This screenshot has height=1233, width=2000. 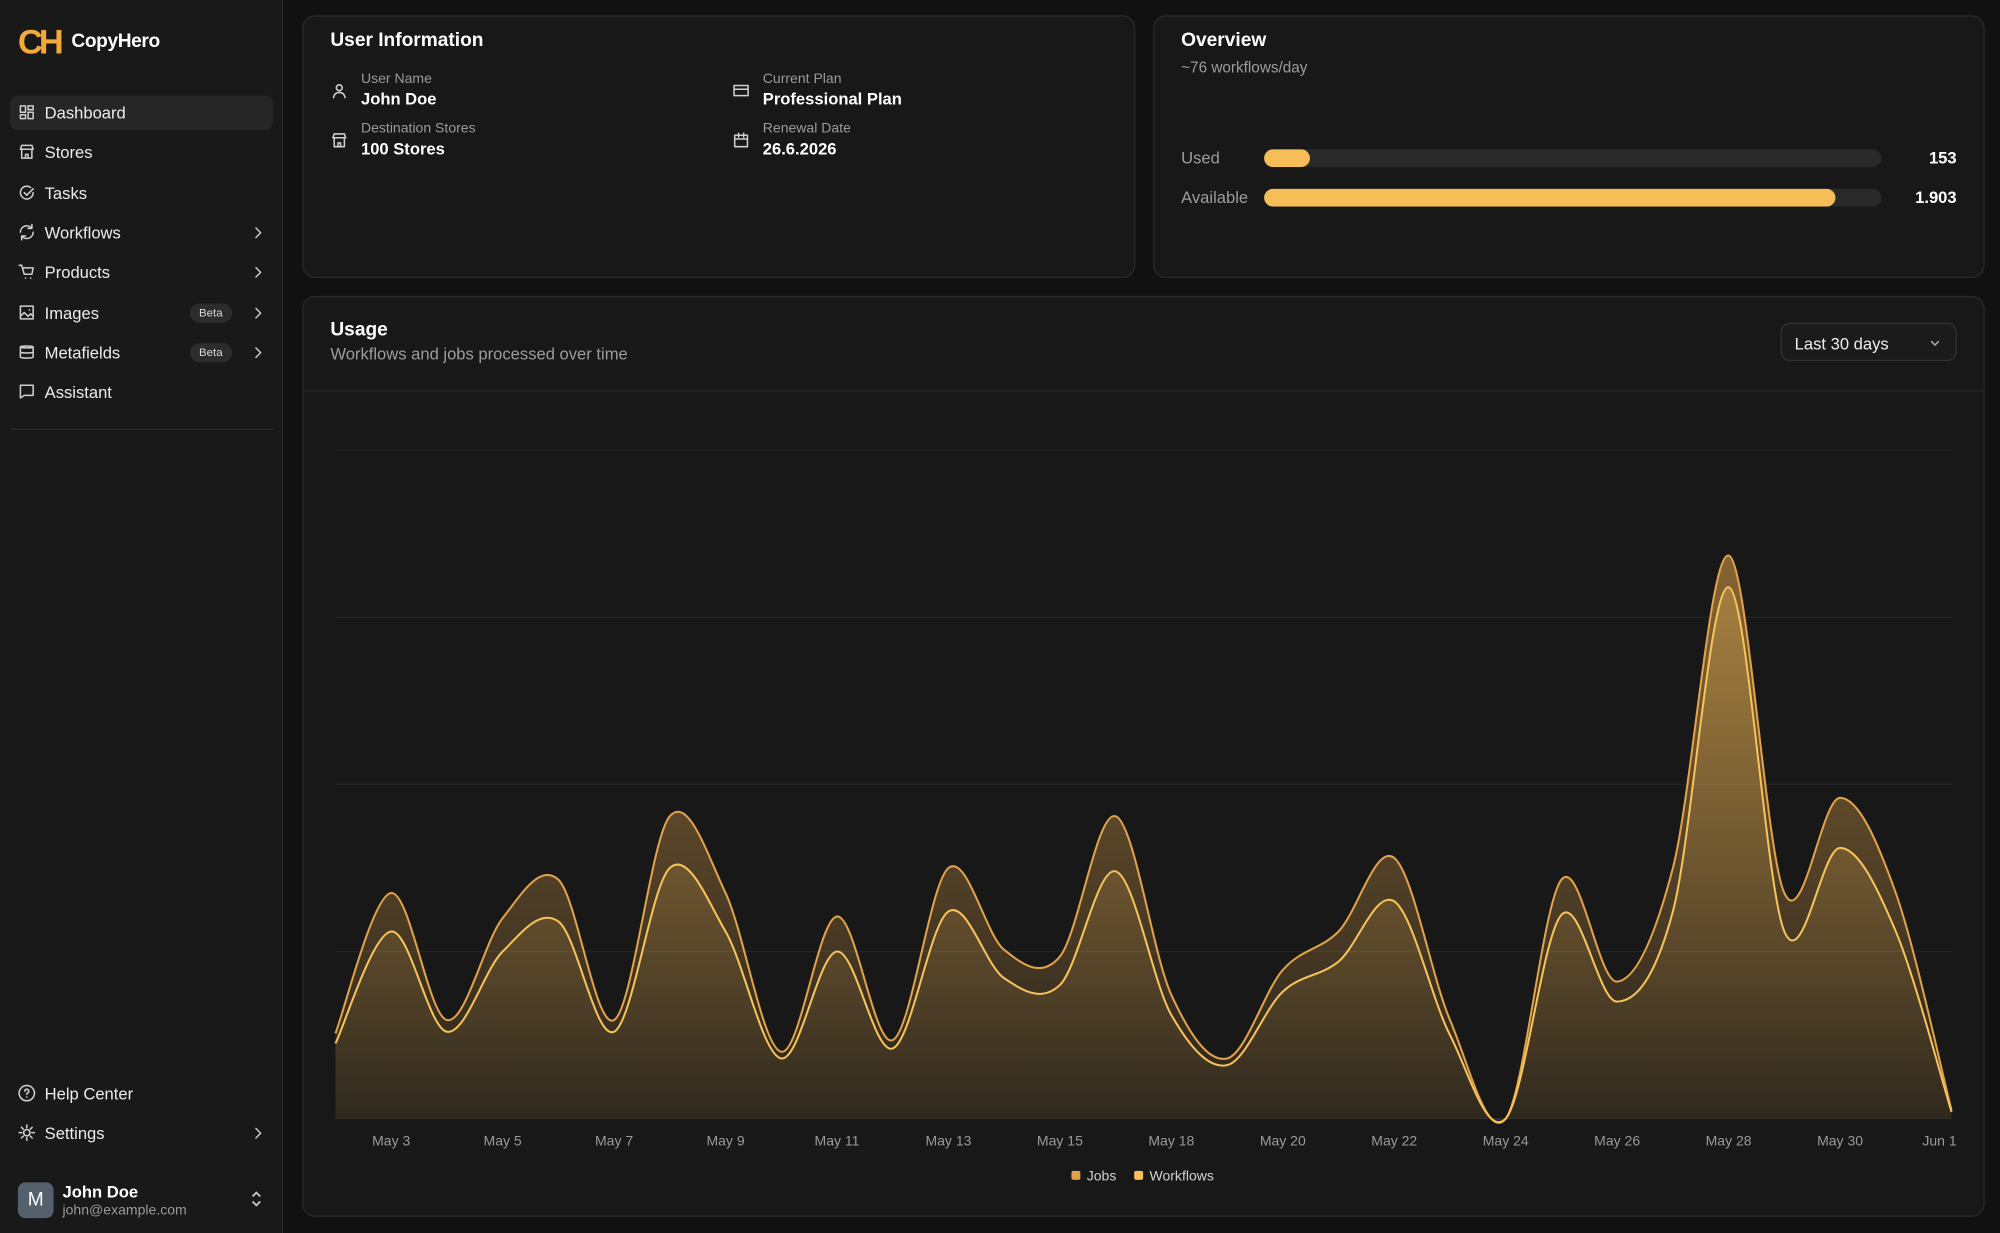 What do you see at coordinates (100, 1192) in the screenshot?
I see `user-name: John Doe` at bounding box center [100, 1192].